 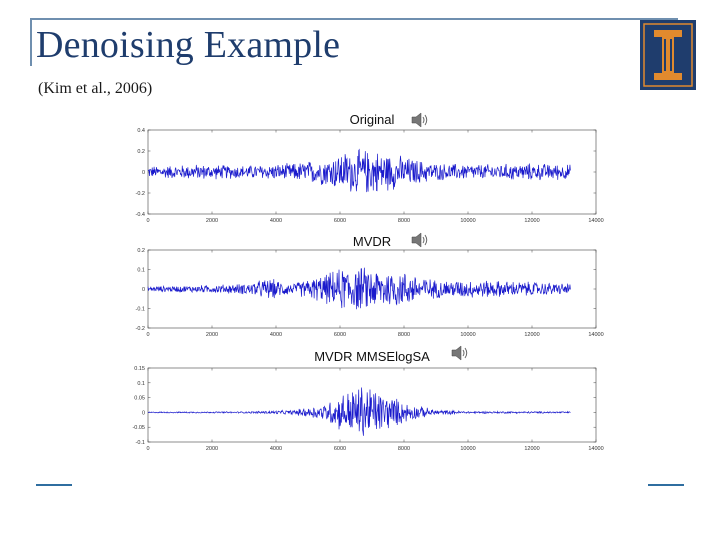 I want to click on title-frame-left-rule, so click(x=31, y=42).